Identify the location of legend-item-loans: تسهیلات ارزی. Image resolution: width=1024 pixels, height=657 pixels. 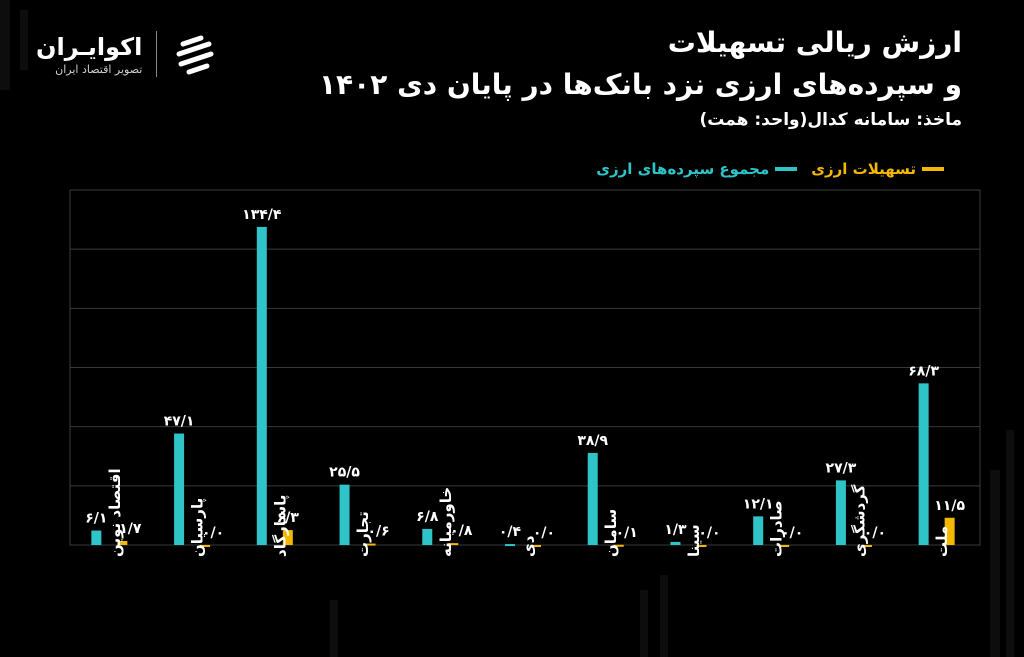
(877, 169).